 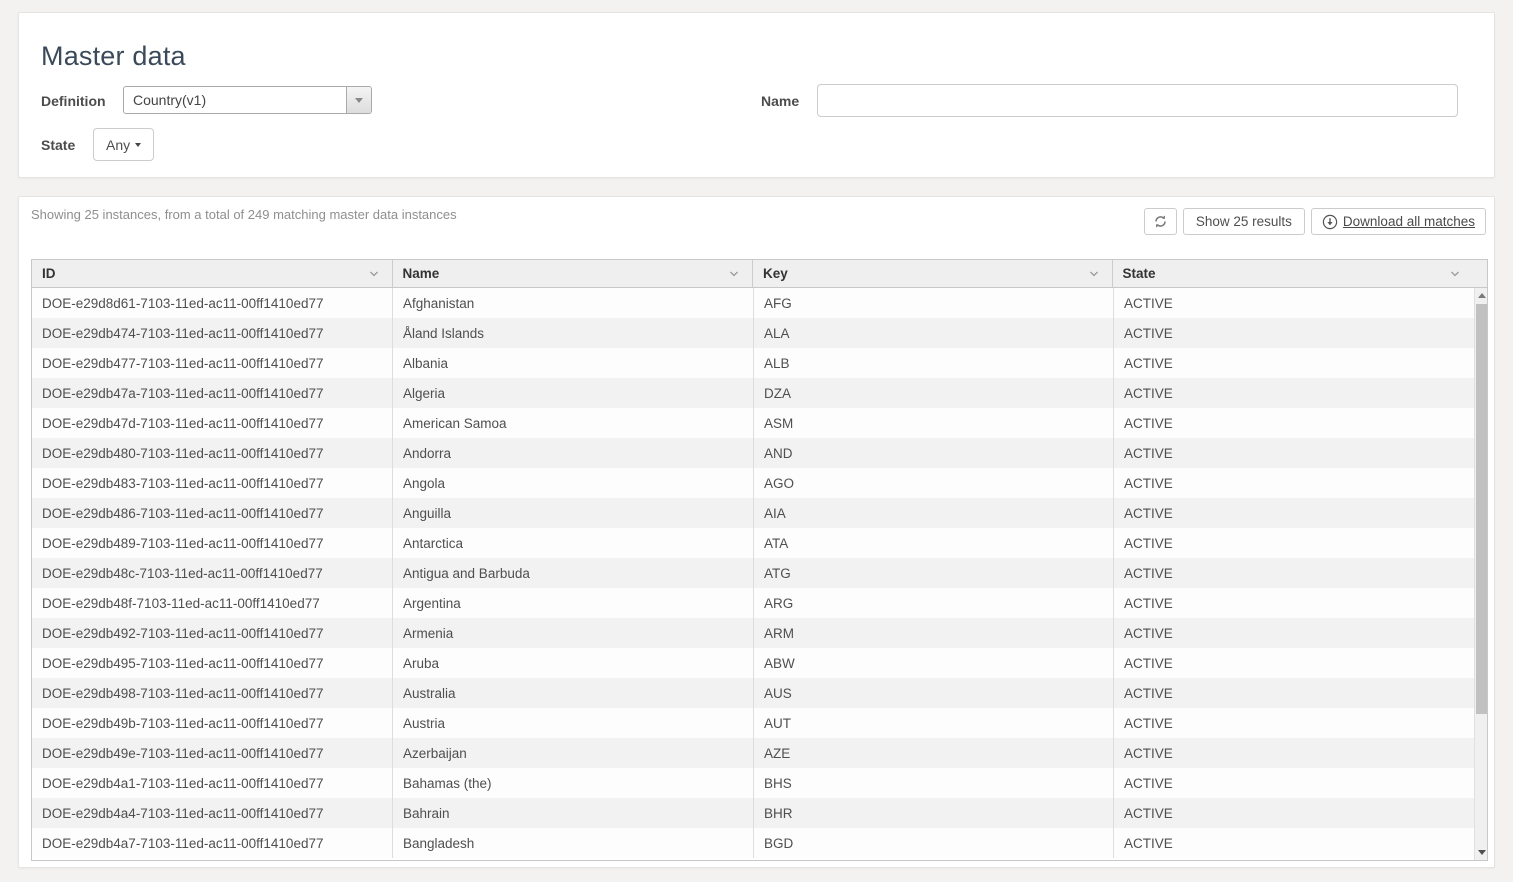 I want to click on cell-id: DOE-e29db498-7103-11ed-ac11-00ff1410ed77, so click(x=212, y=693).